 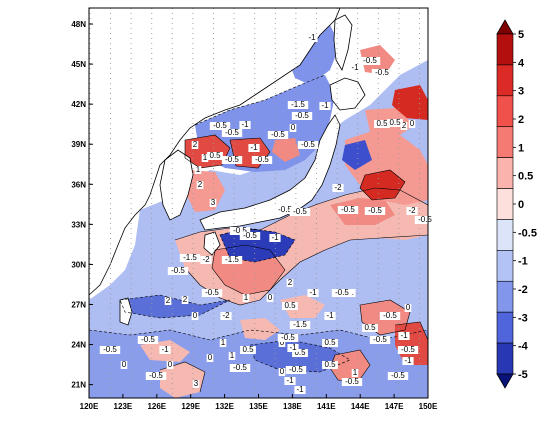 I want to click on lat-tick-label: 36N, so click(x=78, y=184).